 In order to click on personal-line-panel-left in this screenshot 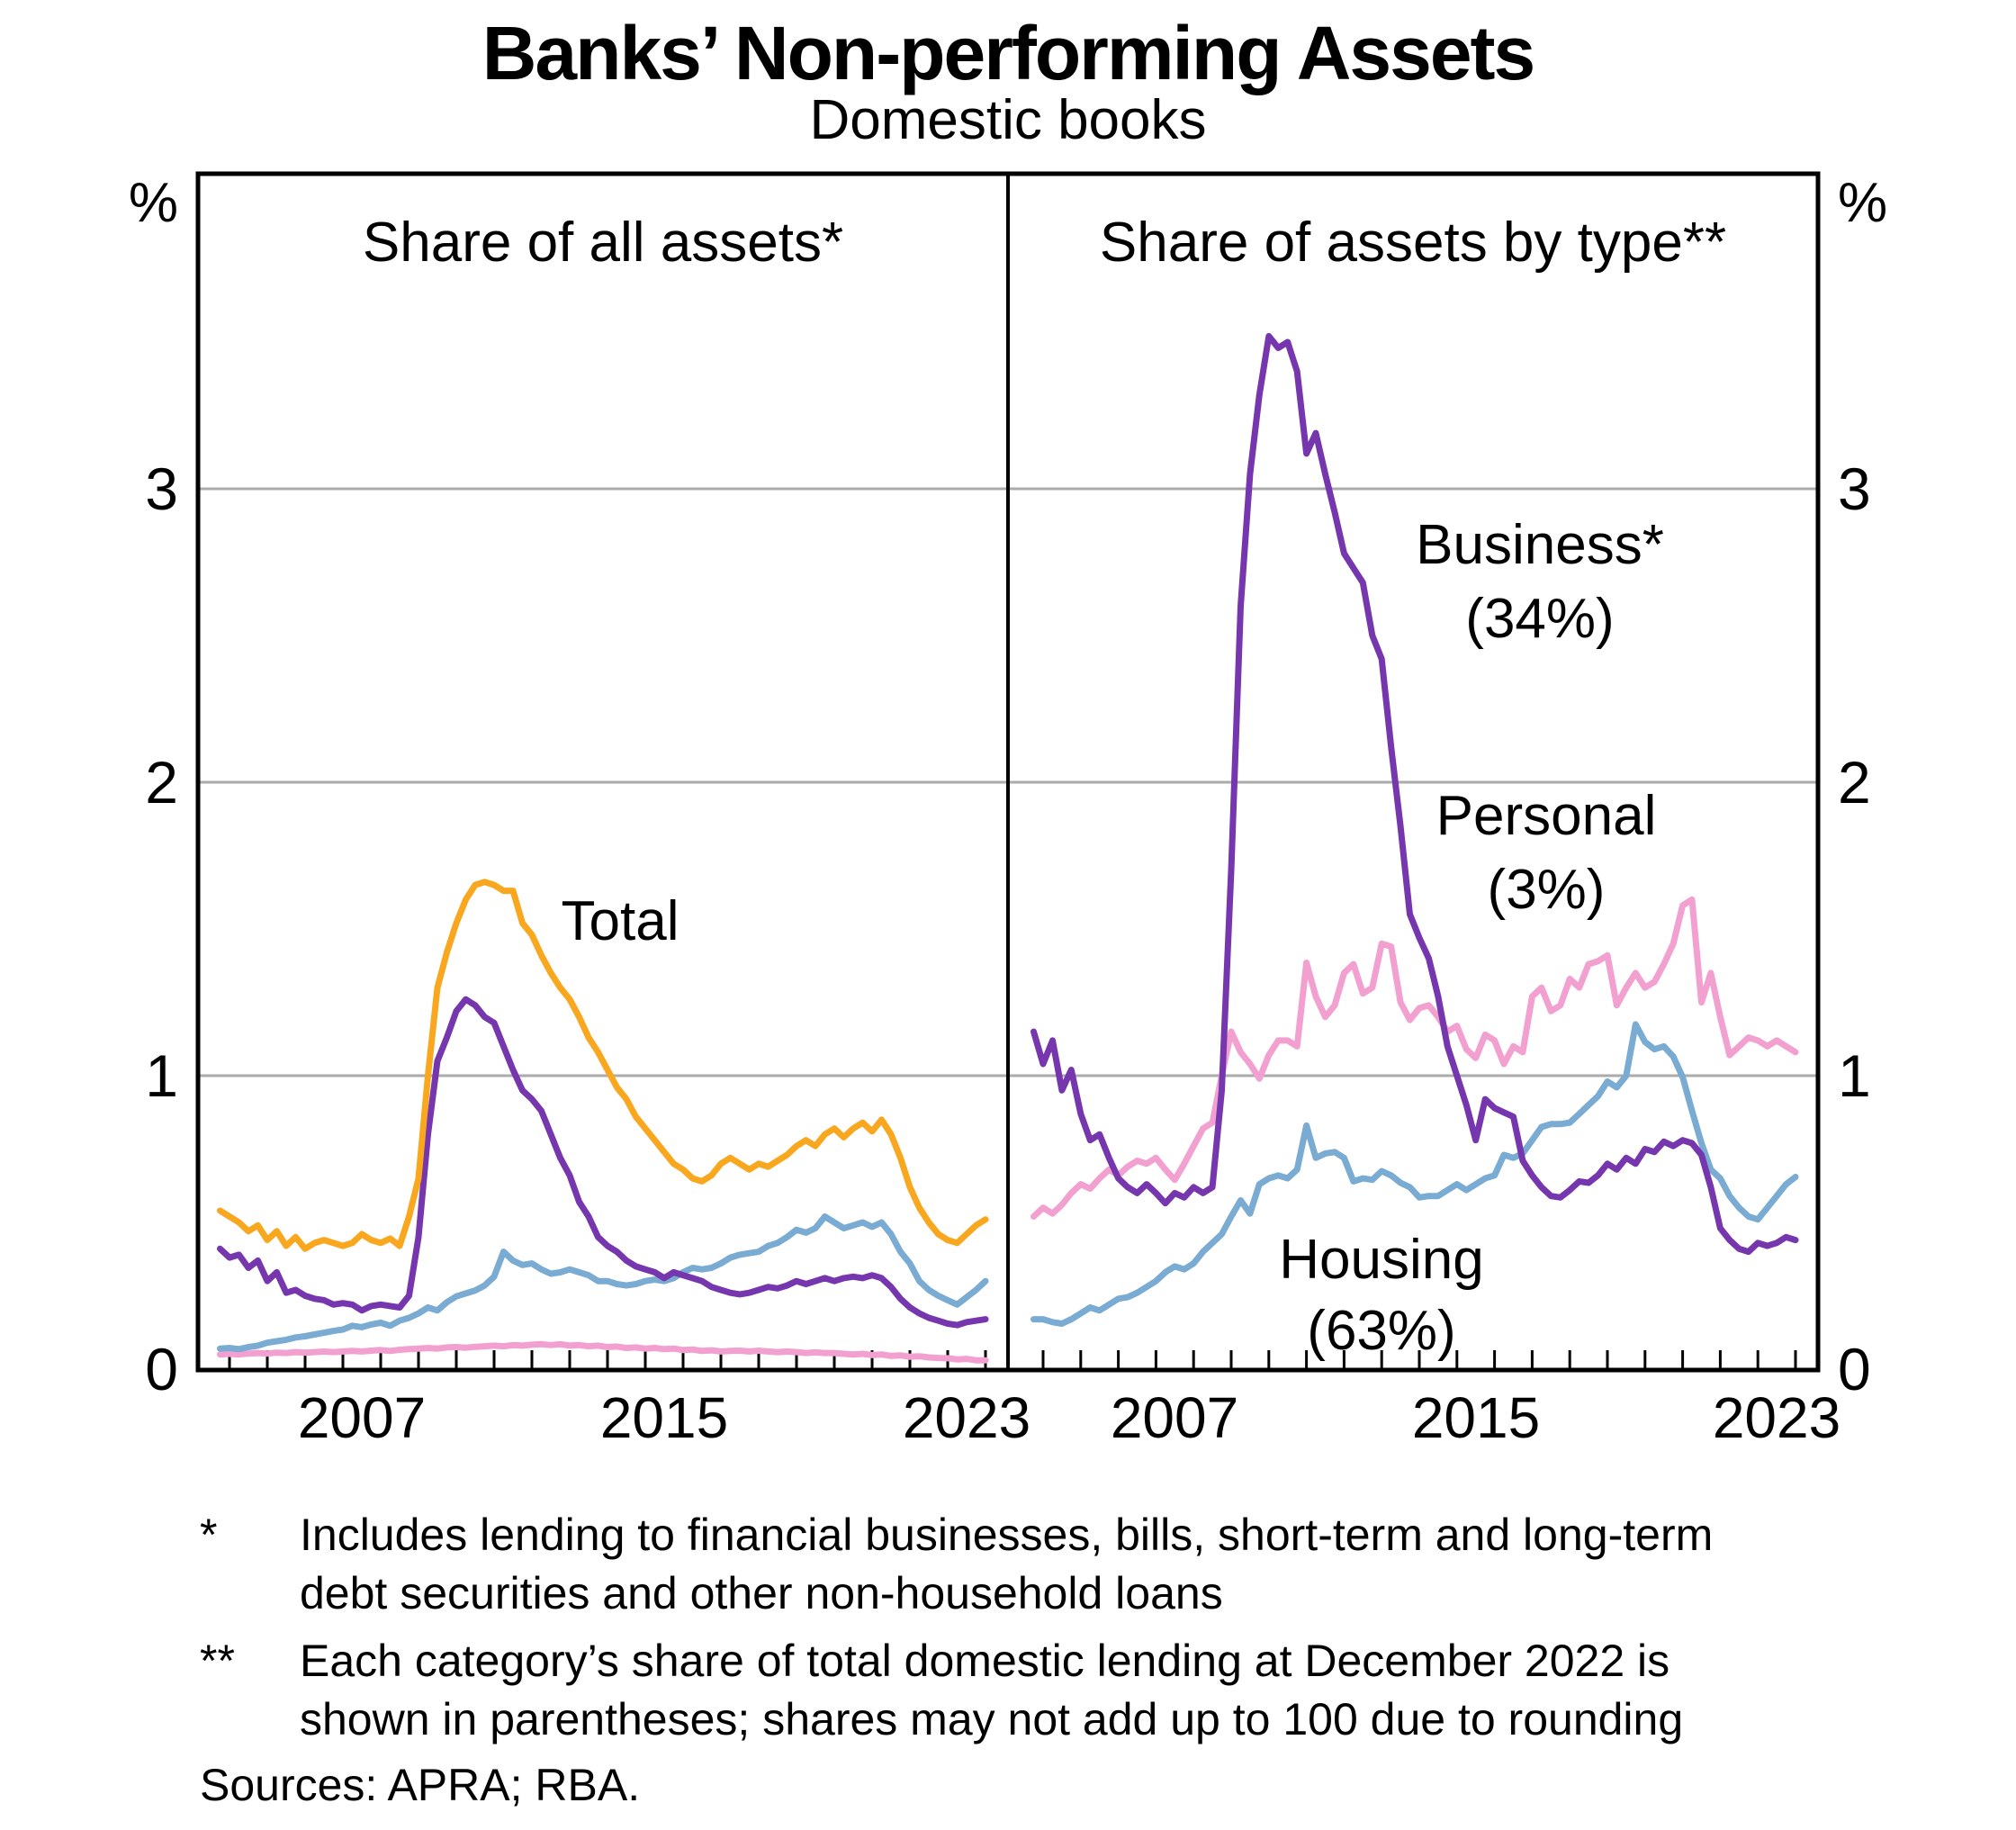, I will do `click(603, 1352)`.